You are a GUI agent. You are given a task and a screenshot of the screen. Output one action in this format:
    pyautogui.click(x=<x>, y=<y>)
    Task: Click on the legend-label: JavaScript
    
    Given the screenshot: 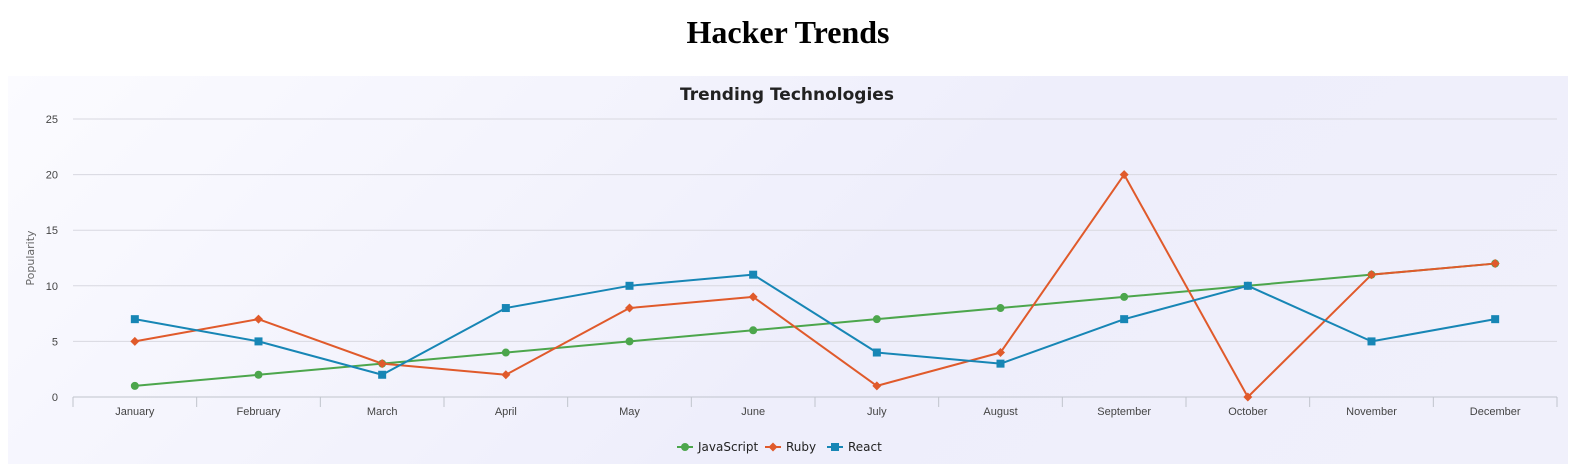 What is the action you would take?
    pyautogui.click(x=727, y=447)
    